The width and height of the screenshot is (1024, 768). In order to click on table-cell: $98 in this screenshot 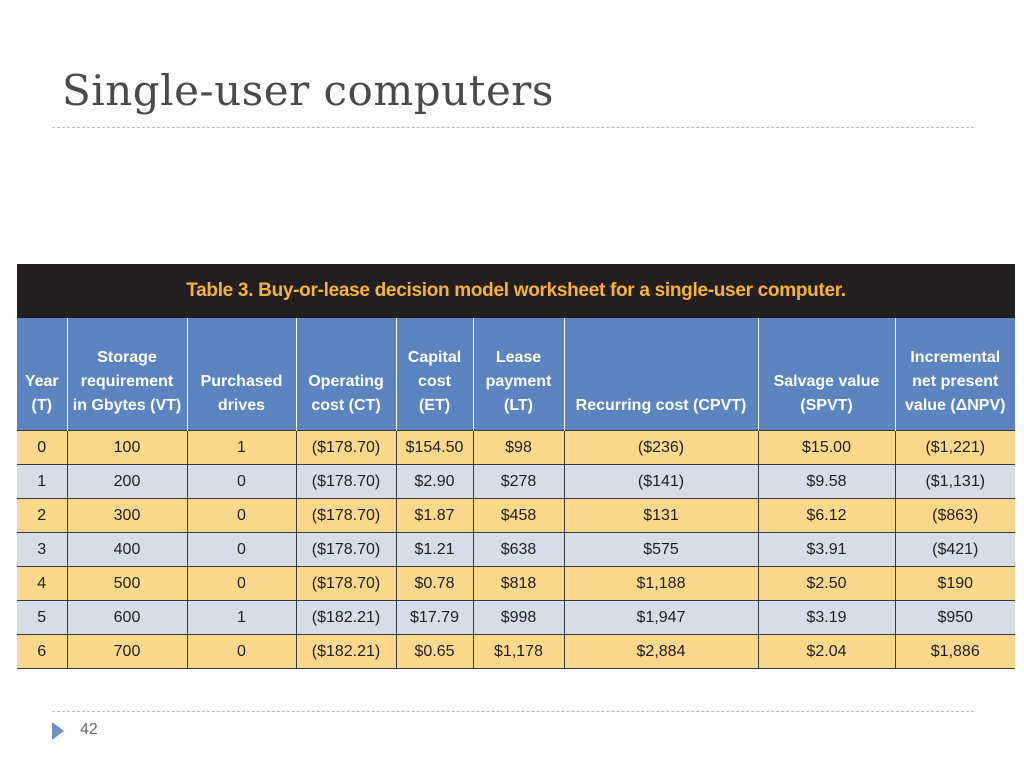, I will do `click(518, 447)`.